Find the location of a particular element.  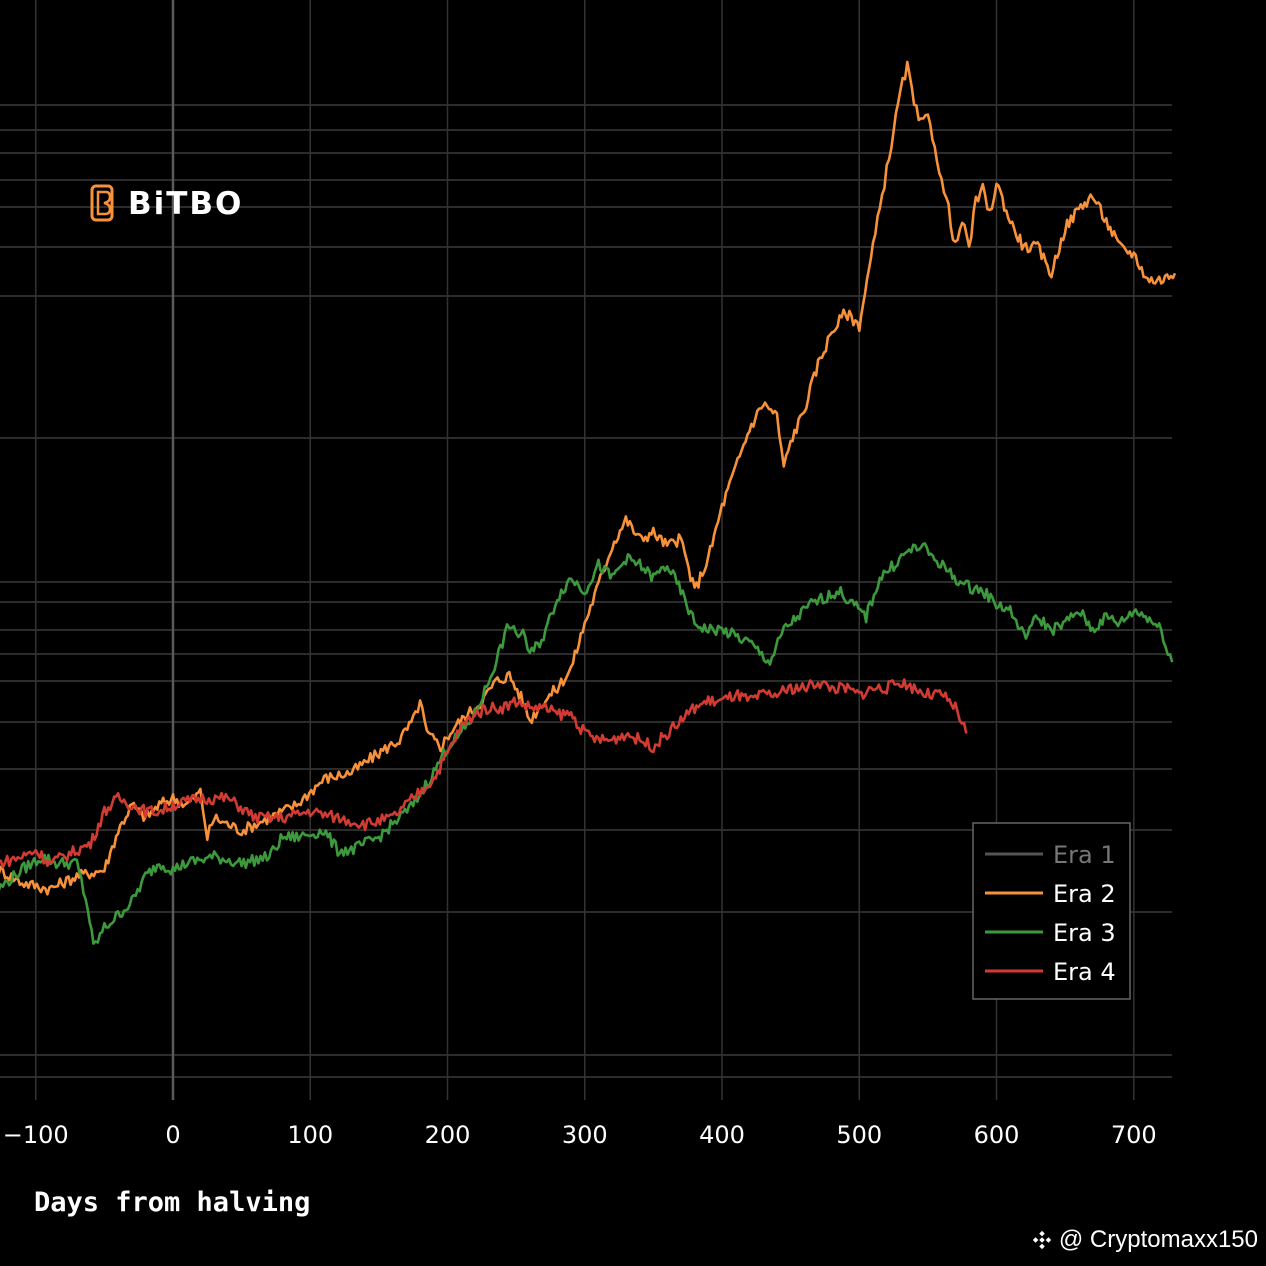

x-tick-label: 300 is located at coordinates (585, 1135).